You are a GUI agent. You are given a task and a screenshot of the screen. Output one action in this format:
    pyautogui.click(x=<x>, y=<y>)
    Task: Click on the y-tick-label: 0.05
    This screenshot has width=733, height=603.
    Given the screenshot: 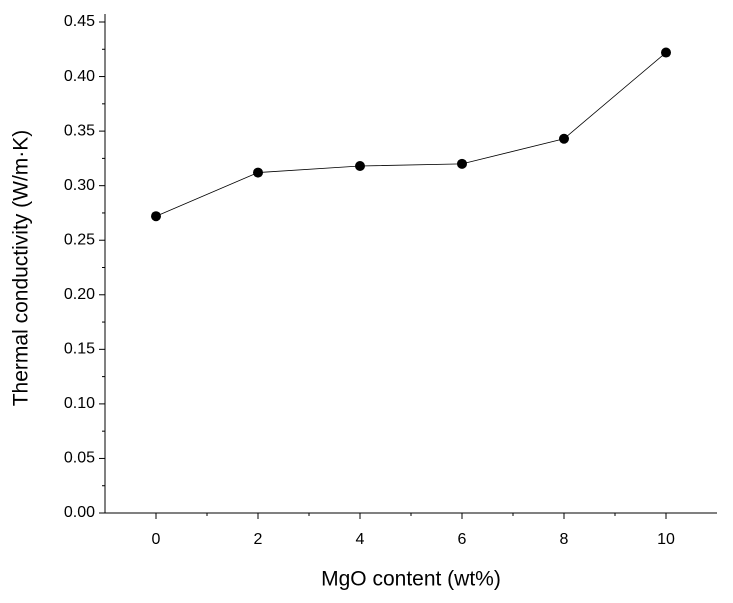 What is the action you would take?
    pyautogui.click(x=79, y=458)
    